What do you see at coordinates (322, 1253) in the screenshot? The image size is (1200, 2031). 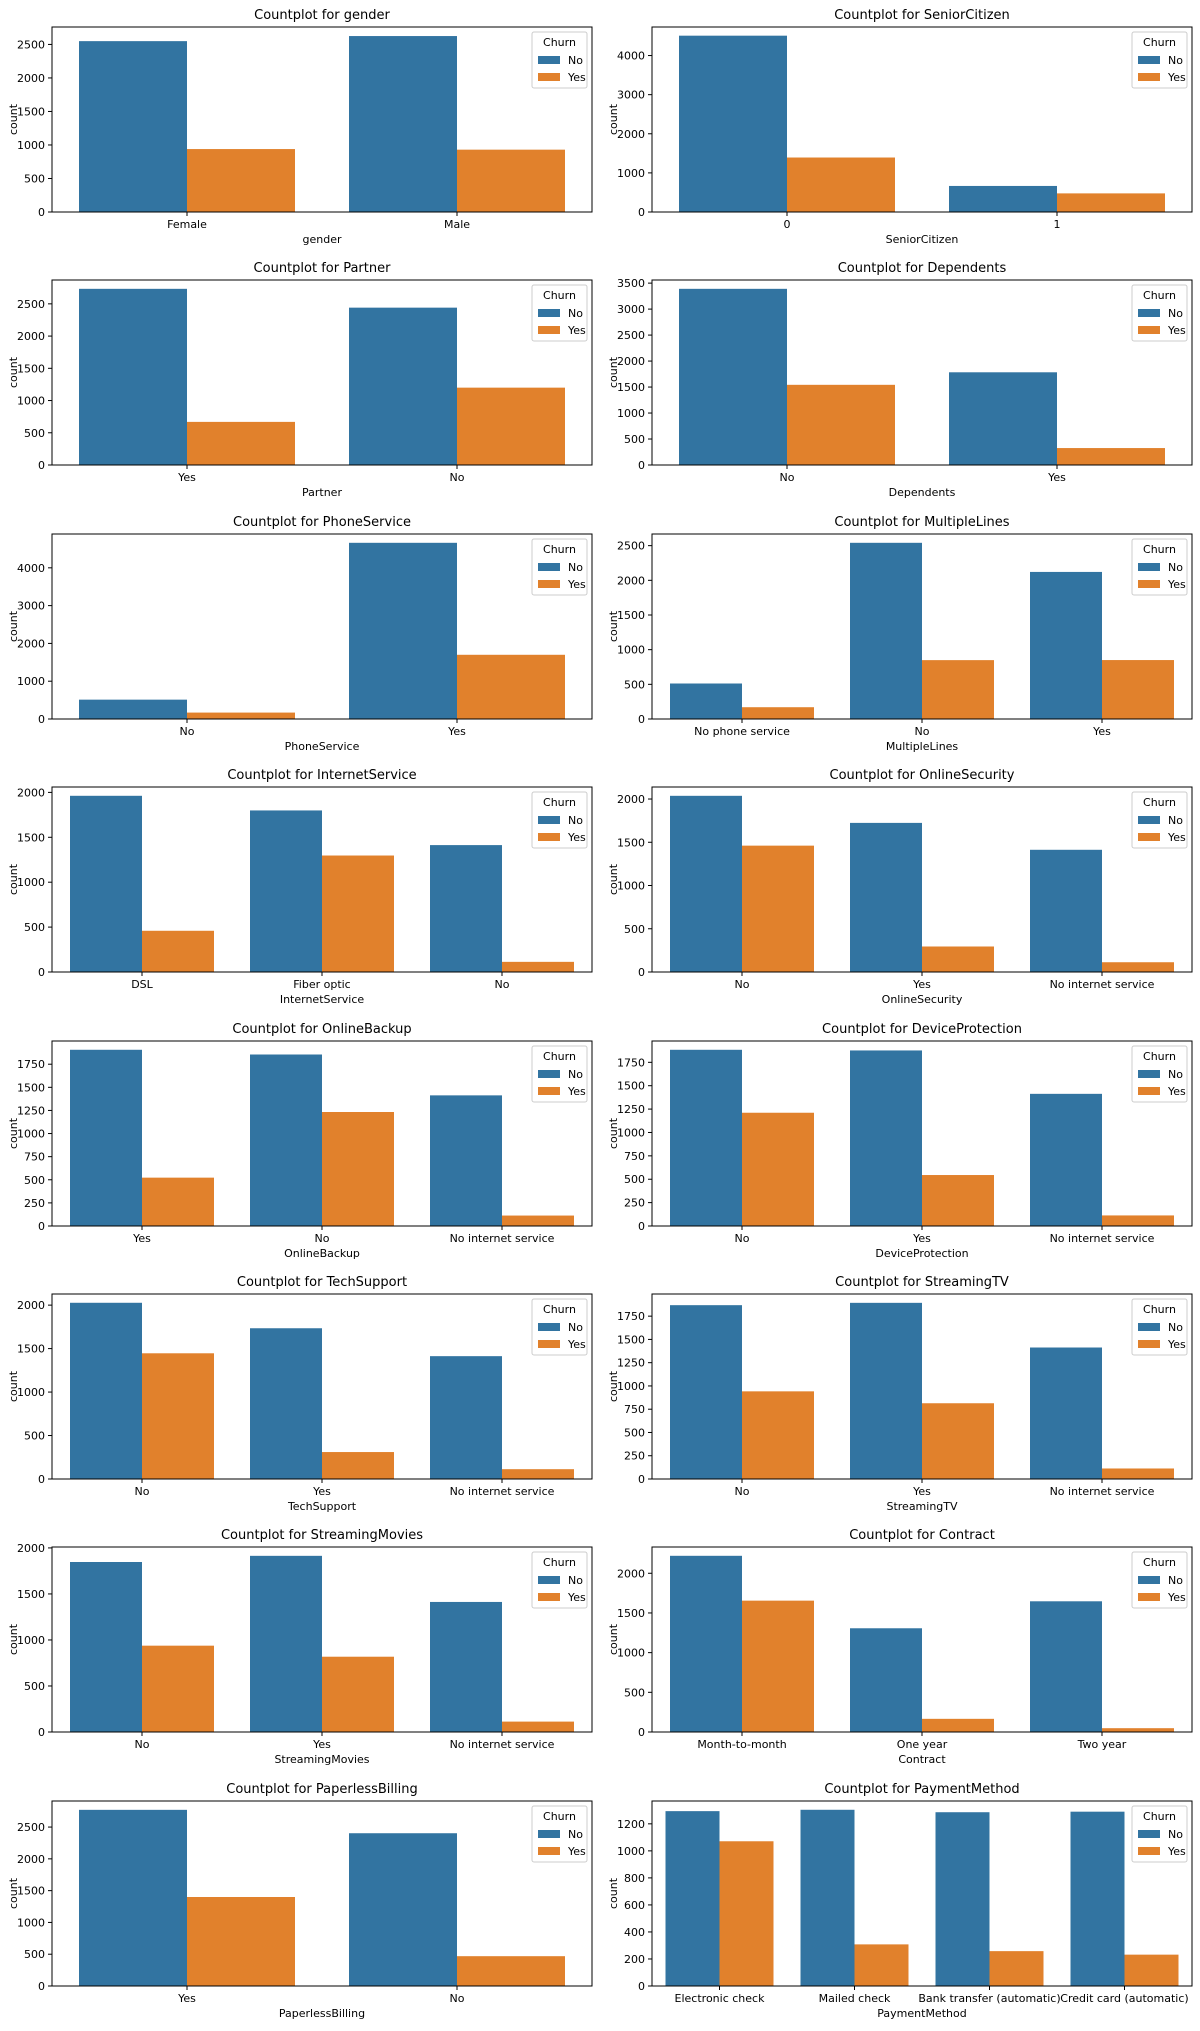 I see `x-axis-label: OnlineBackup` at bounding box center [322, 1253].